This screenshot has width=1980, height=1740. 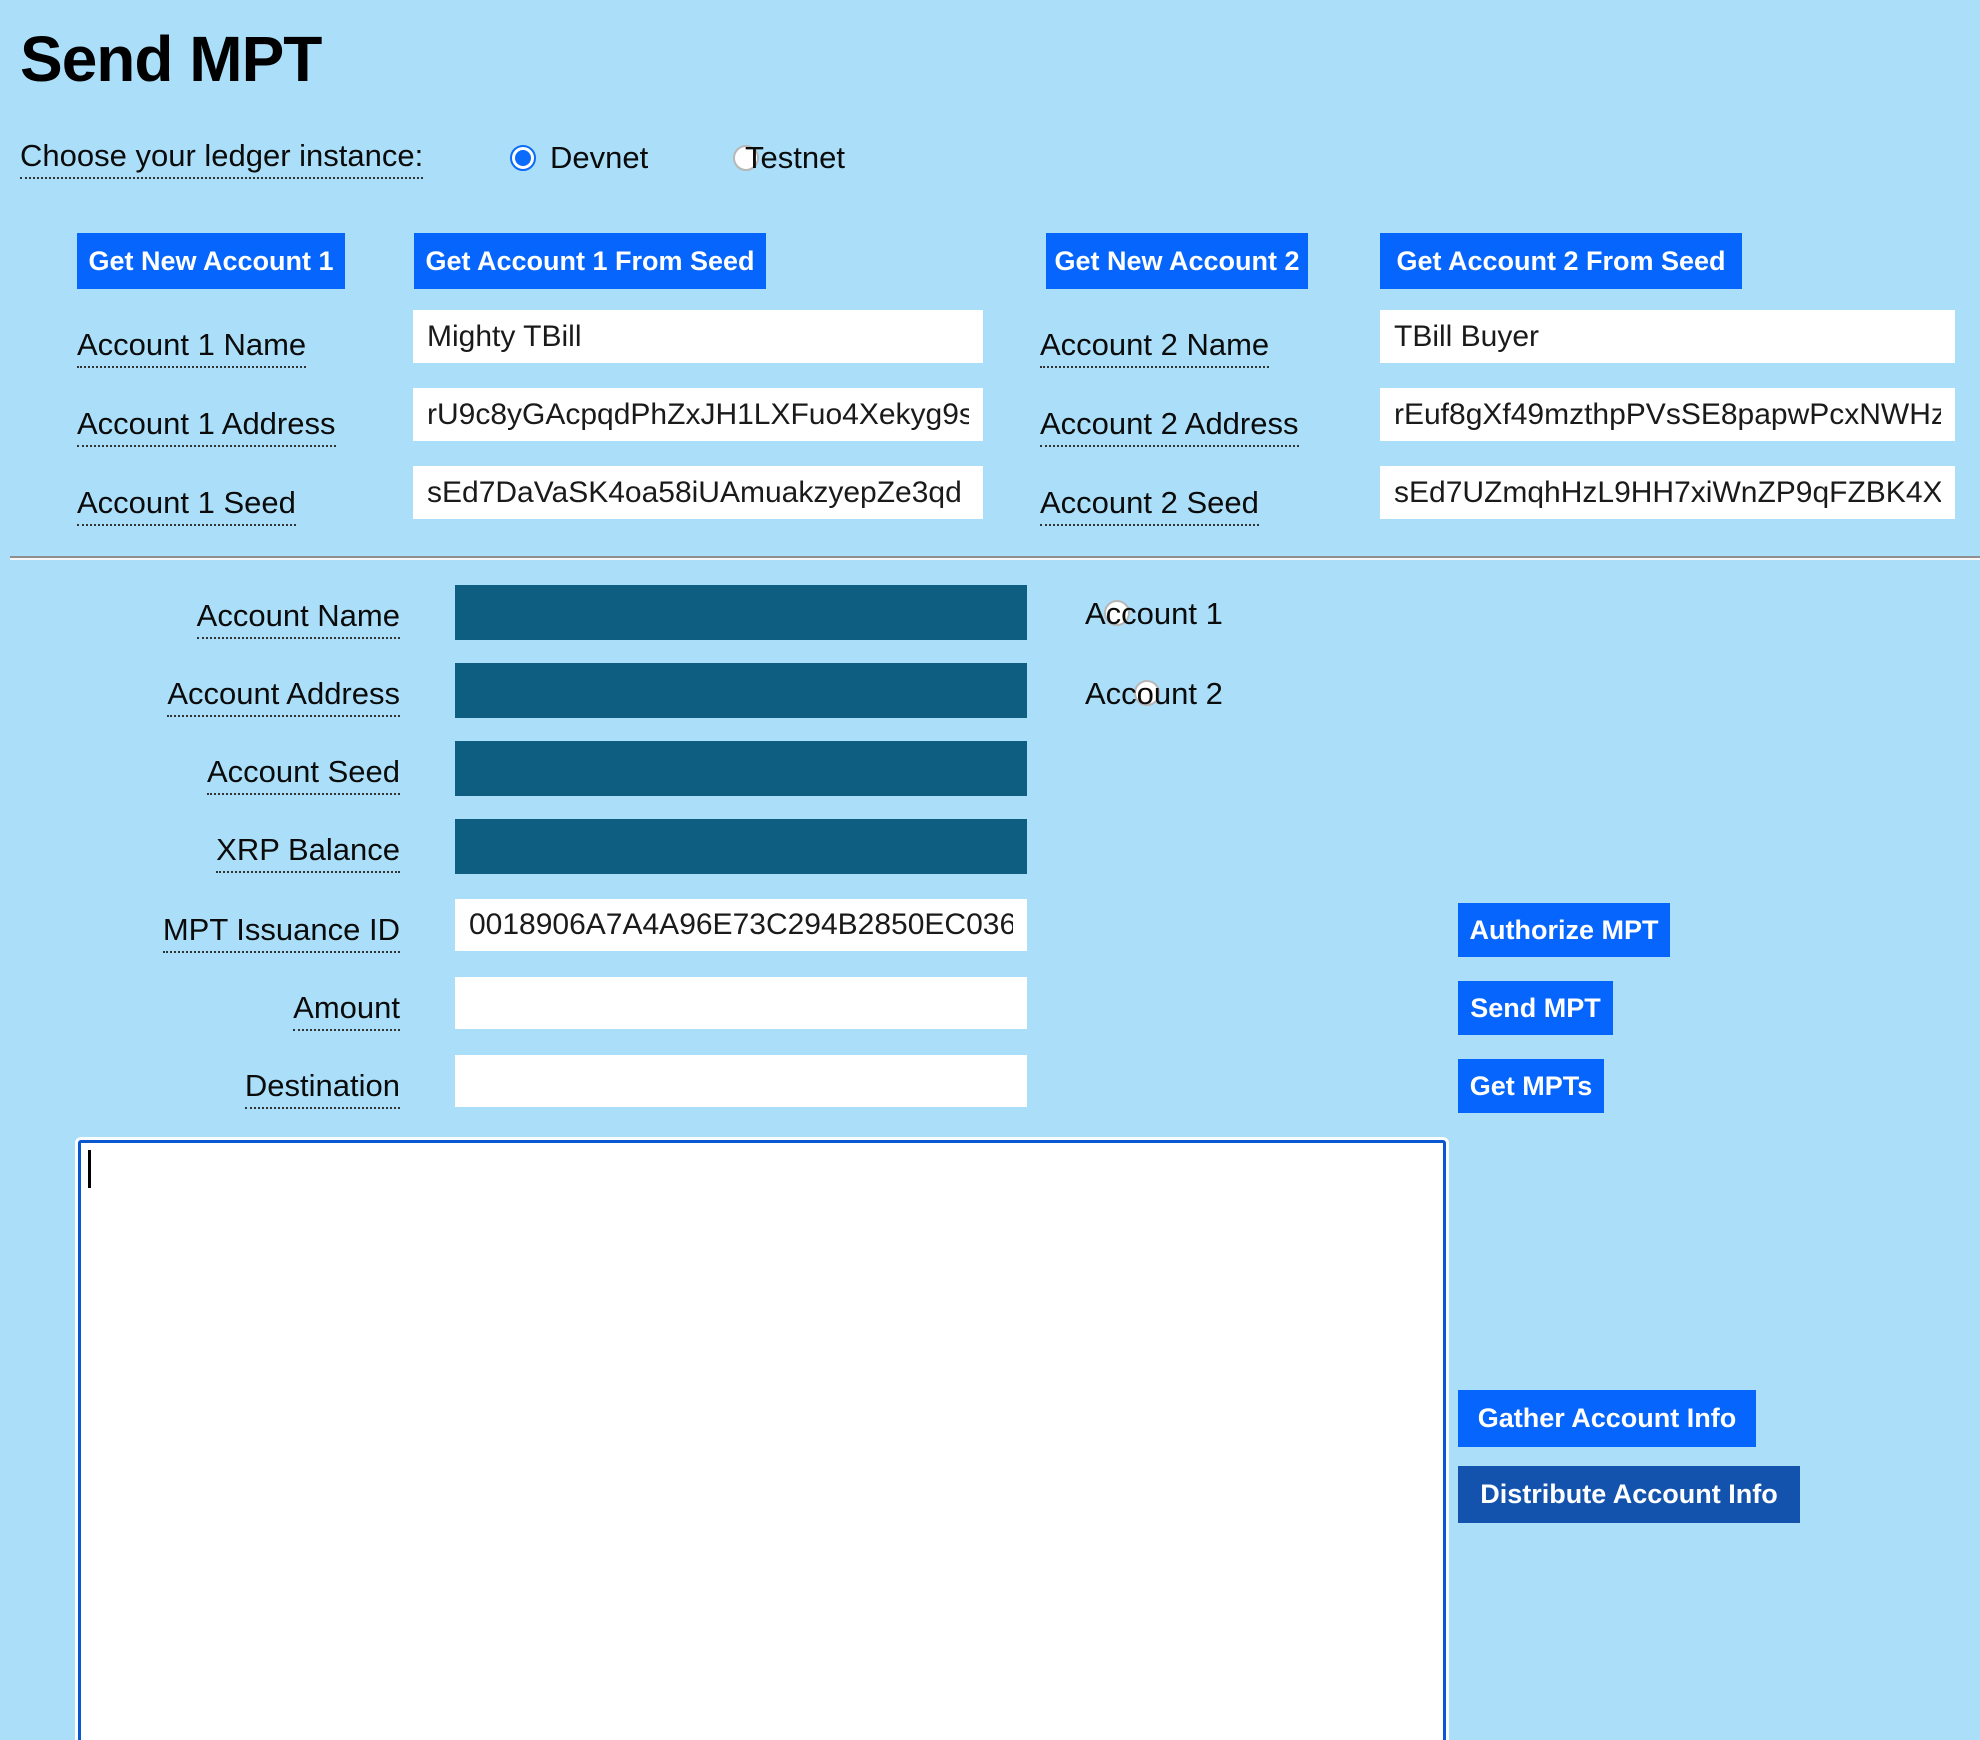 I want to click on account2-address-input, so click(x=1667, y=414).